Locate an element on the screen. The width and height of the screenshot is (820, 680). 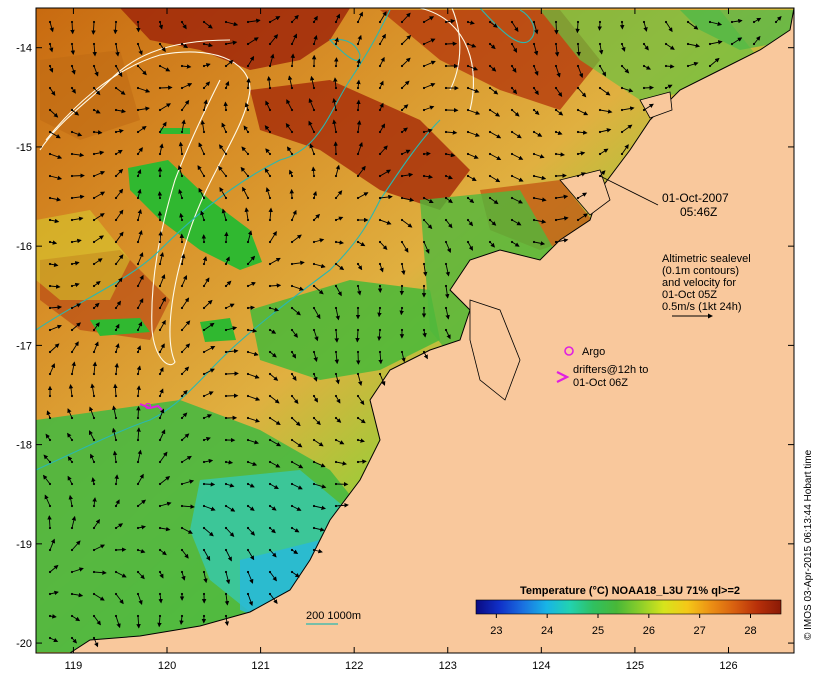
drifter-marker-icon is located at coordinates (563, 377).